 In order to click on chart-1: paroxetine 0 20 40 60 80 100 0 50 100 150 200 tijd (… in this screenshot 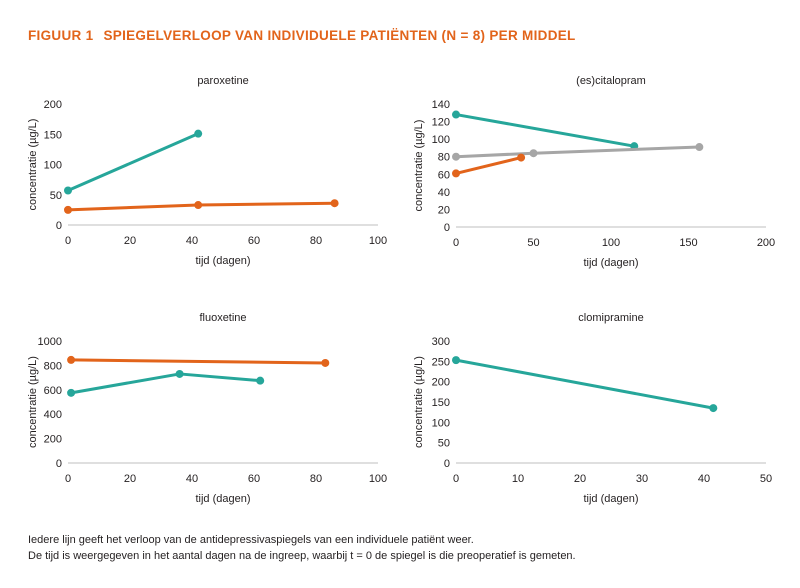, I will do `click(207, 171)`.